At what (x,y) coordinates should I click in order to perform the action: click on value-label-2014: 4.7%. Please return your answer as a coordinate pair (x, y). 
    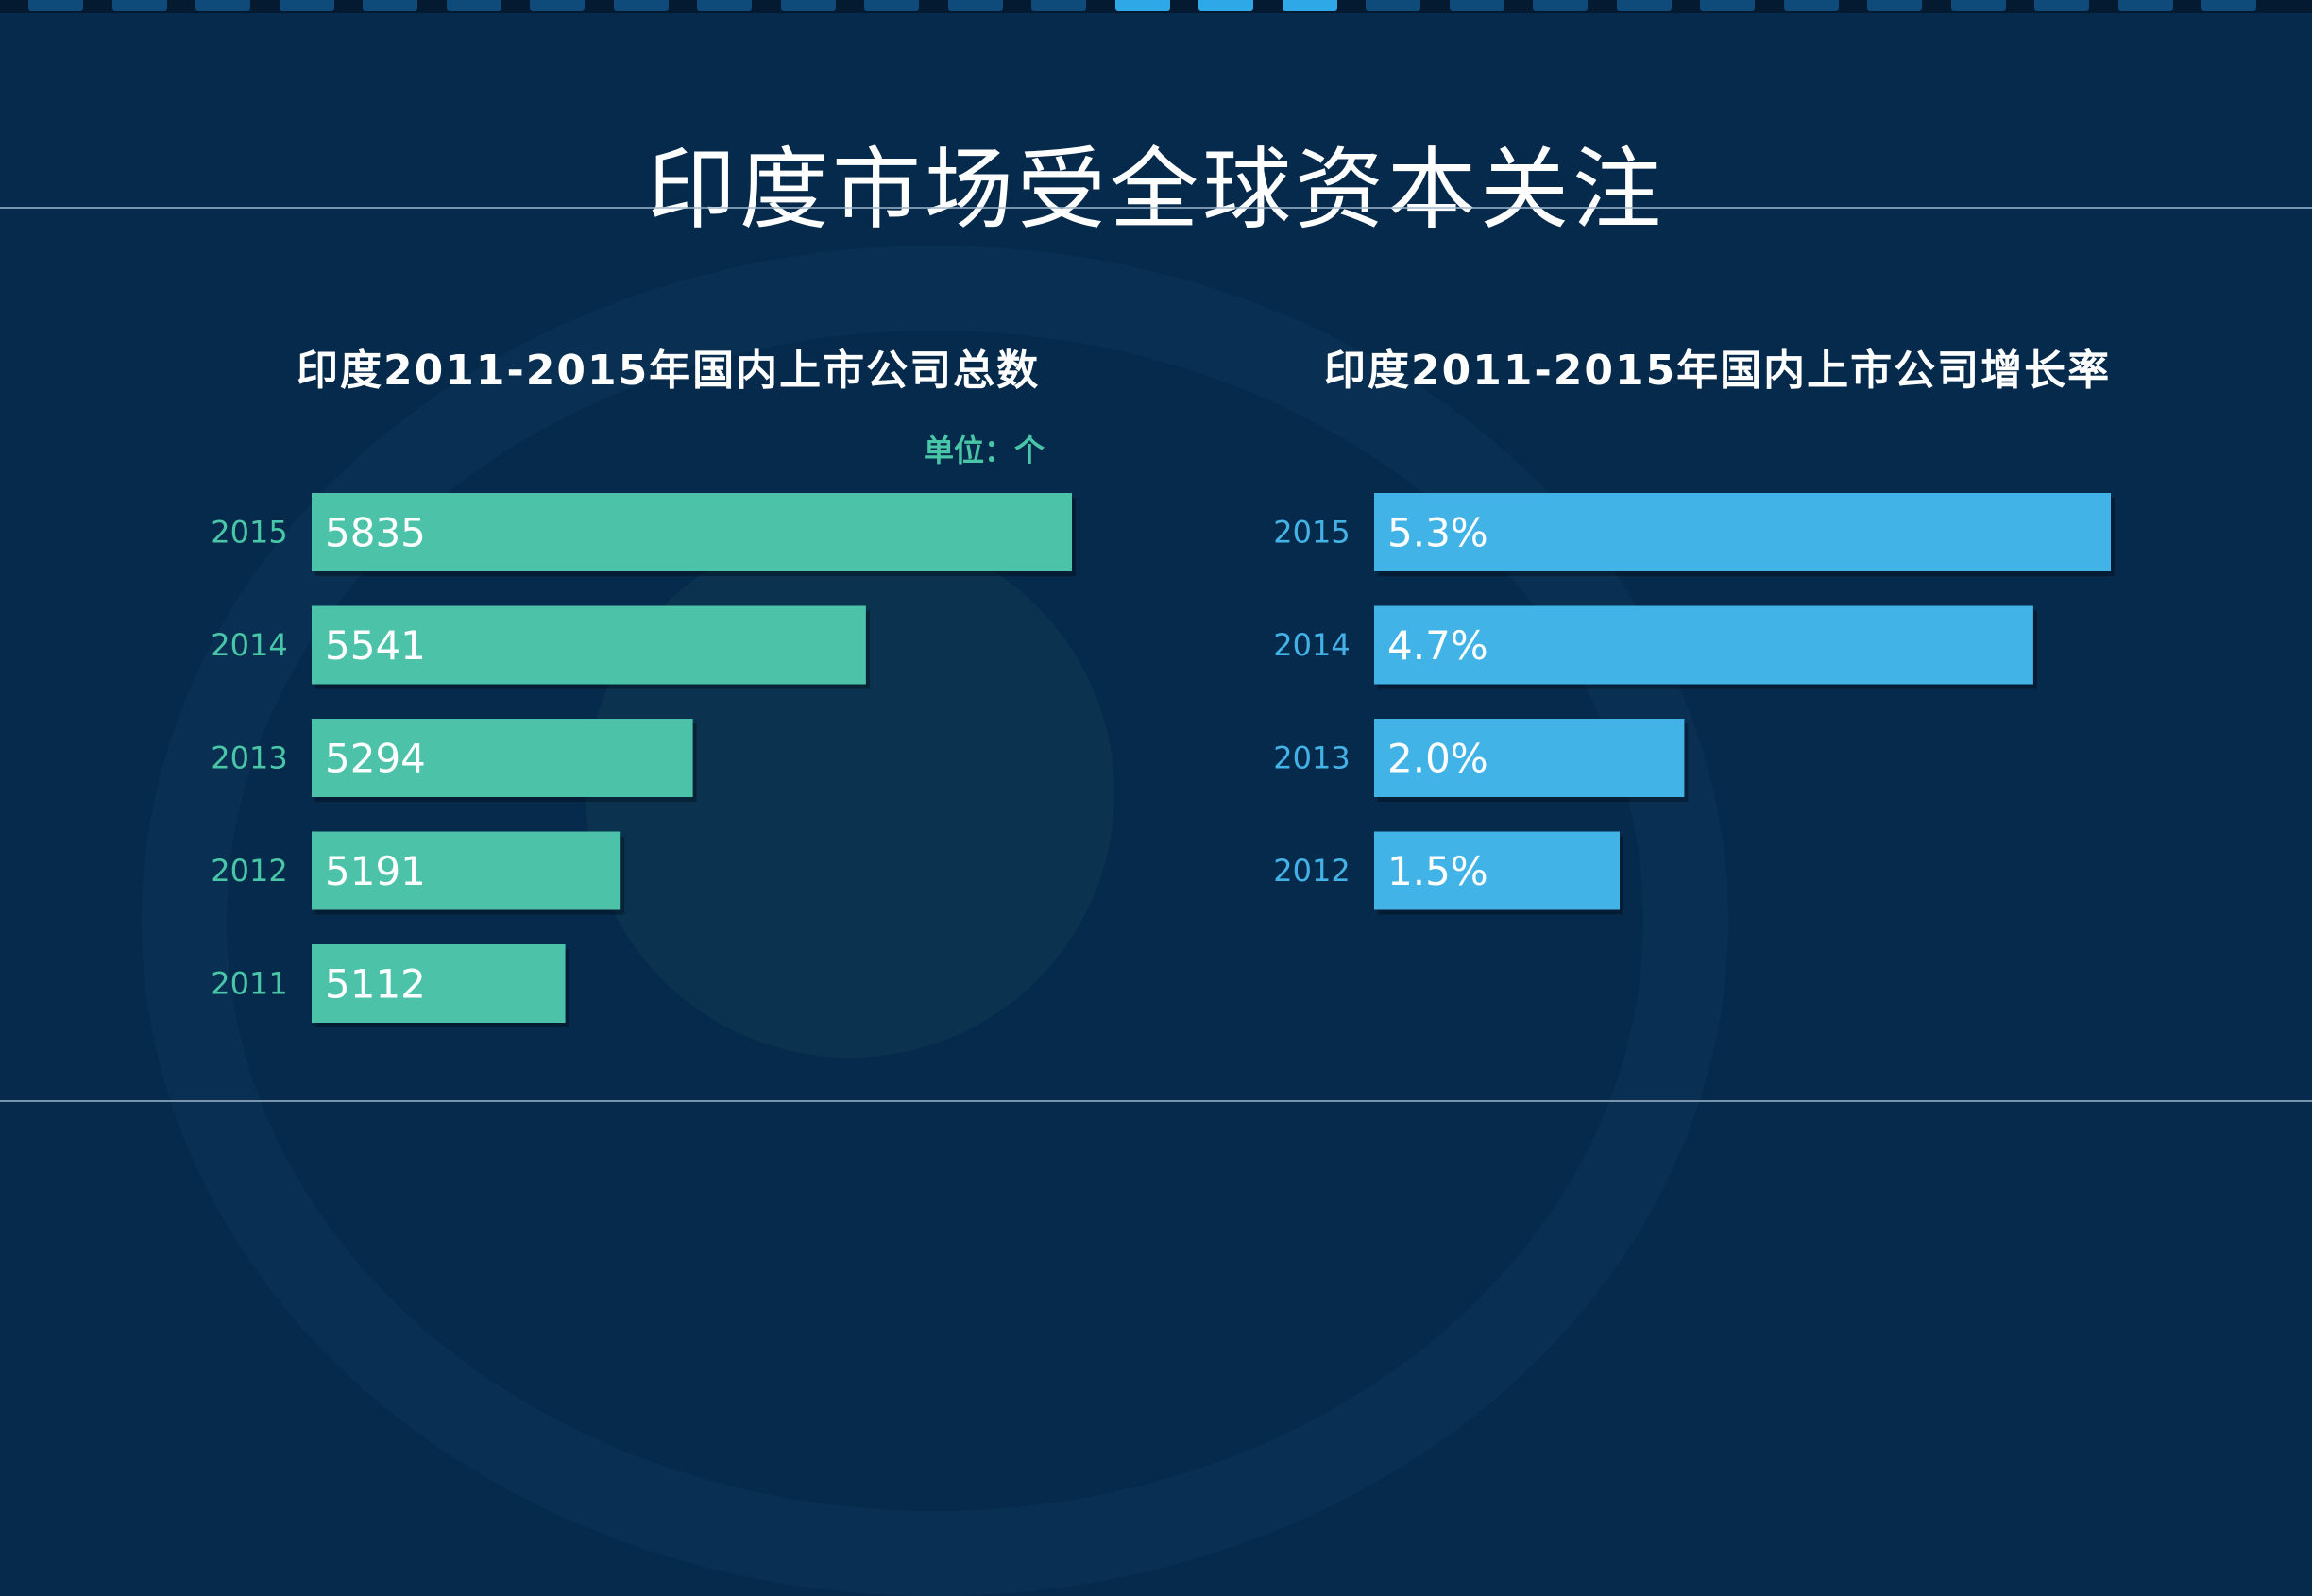
    Looking at the image, I should click on (1437, 645).